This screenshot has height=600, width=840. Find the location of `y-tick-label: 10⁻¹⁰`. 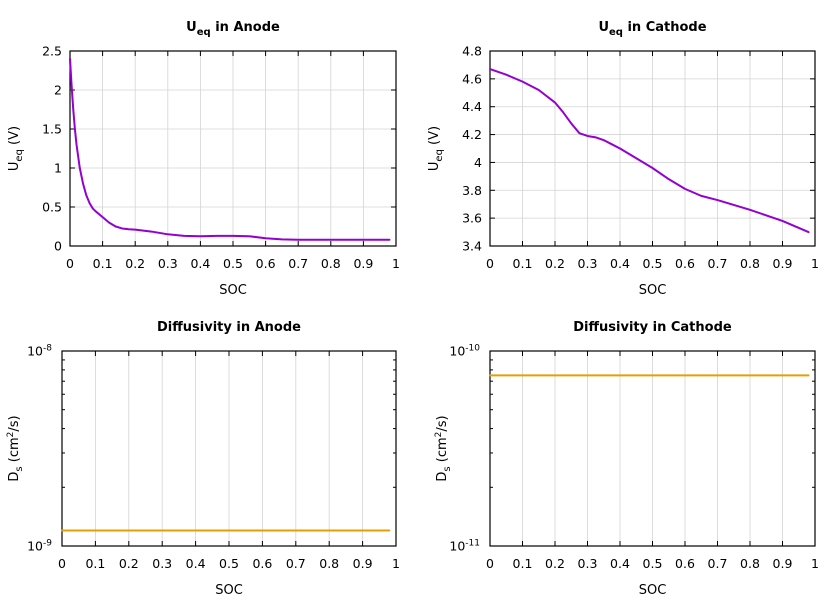

y-tick-label: 10⁻¹⁰ is located at coordinates (464, 351).